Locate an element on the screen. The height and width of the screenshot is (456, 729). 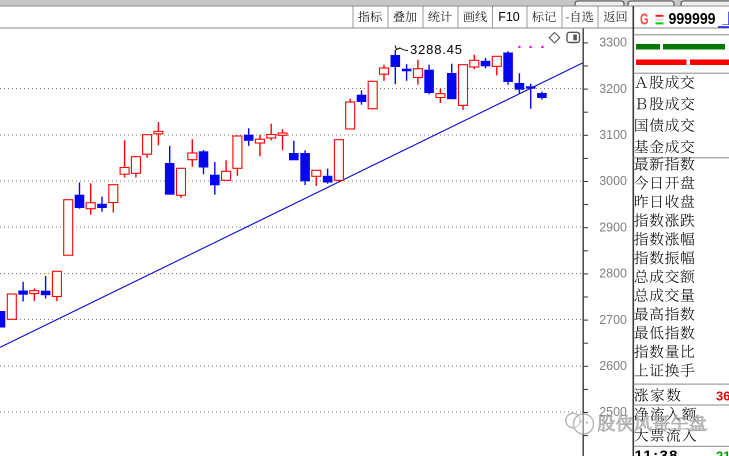
svg-text: 36 is located at coordinates (722, 396).